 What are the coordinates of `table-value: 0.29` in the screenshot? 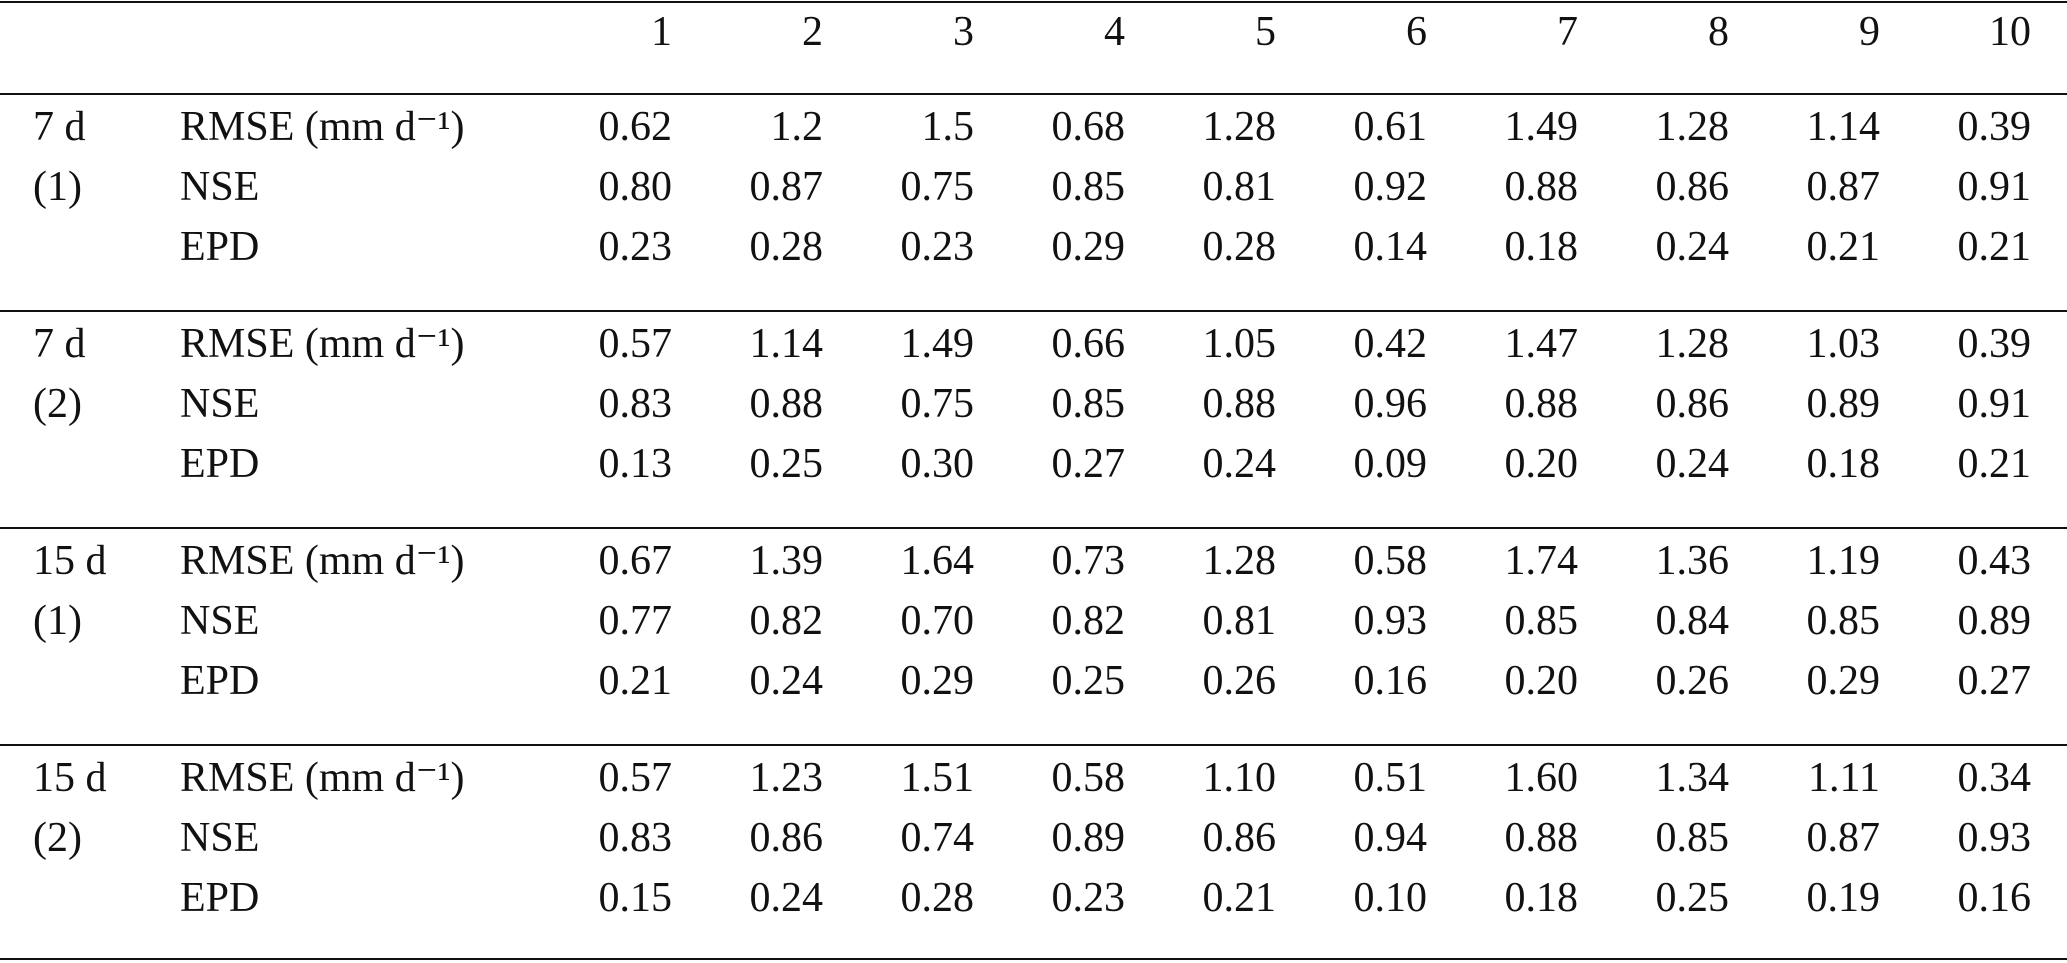 It's located at (1843, 681).